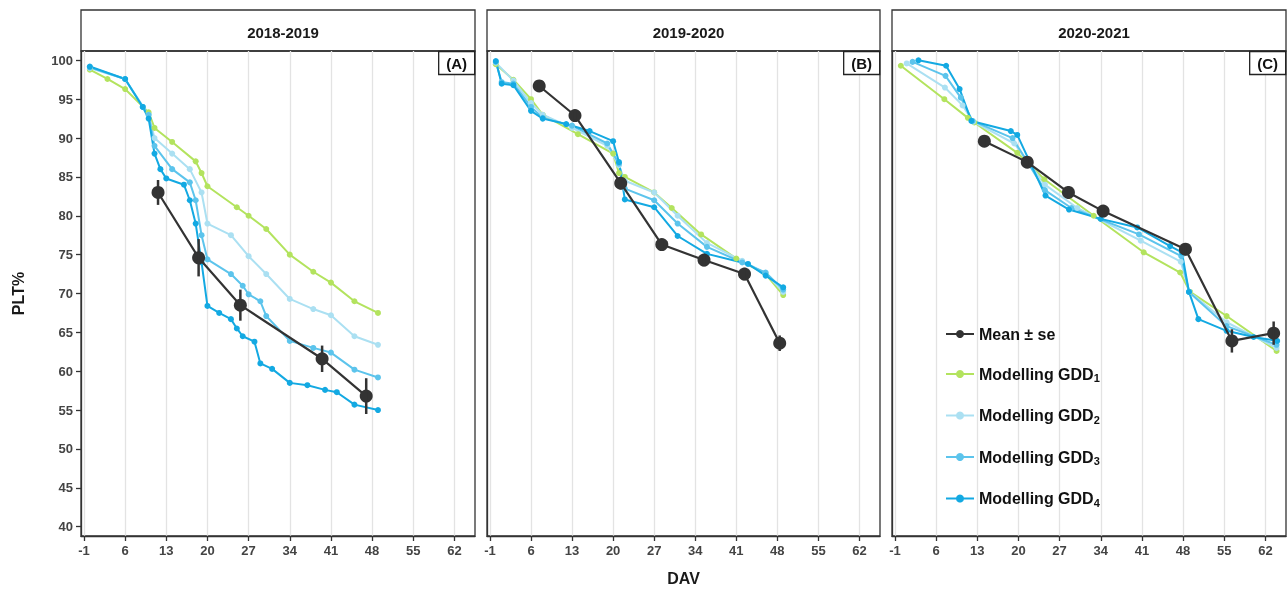  What do you see at coordinates (65, 293) in the screenshot?
I see `y-tick-label: 70` at bounding box center [65, 293].